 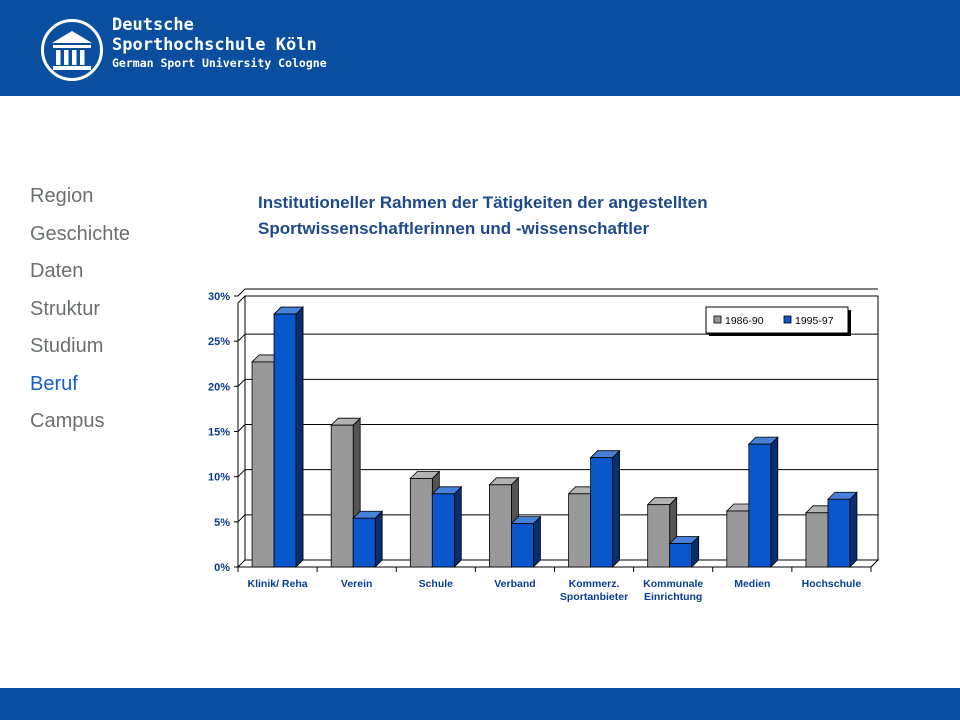 I want to click on y-tick-label: 10%, so click(x=219, y=478).